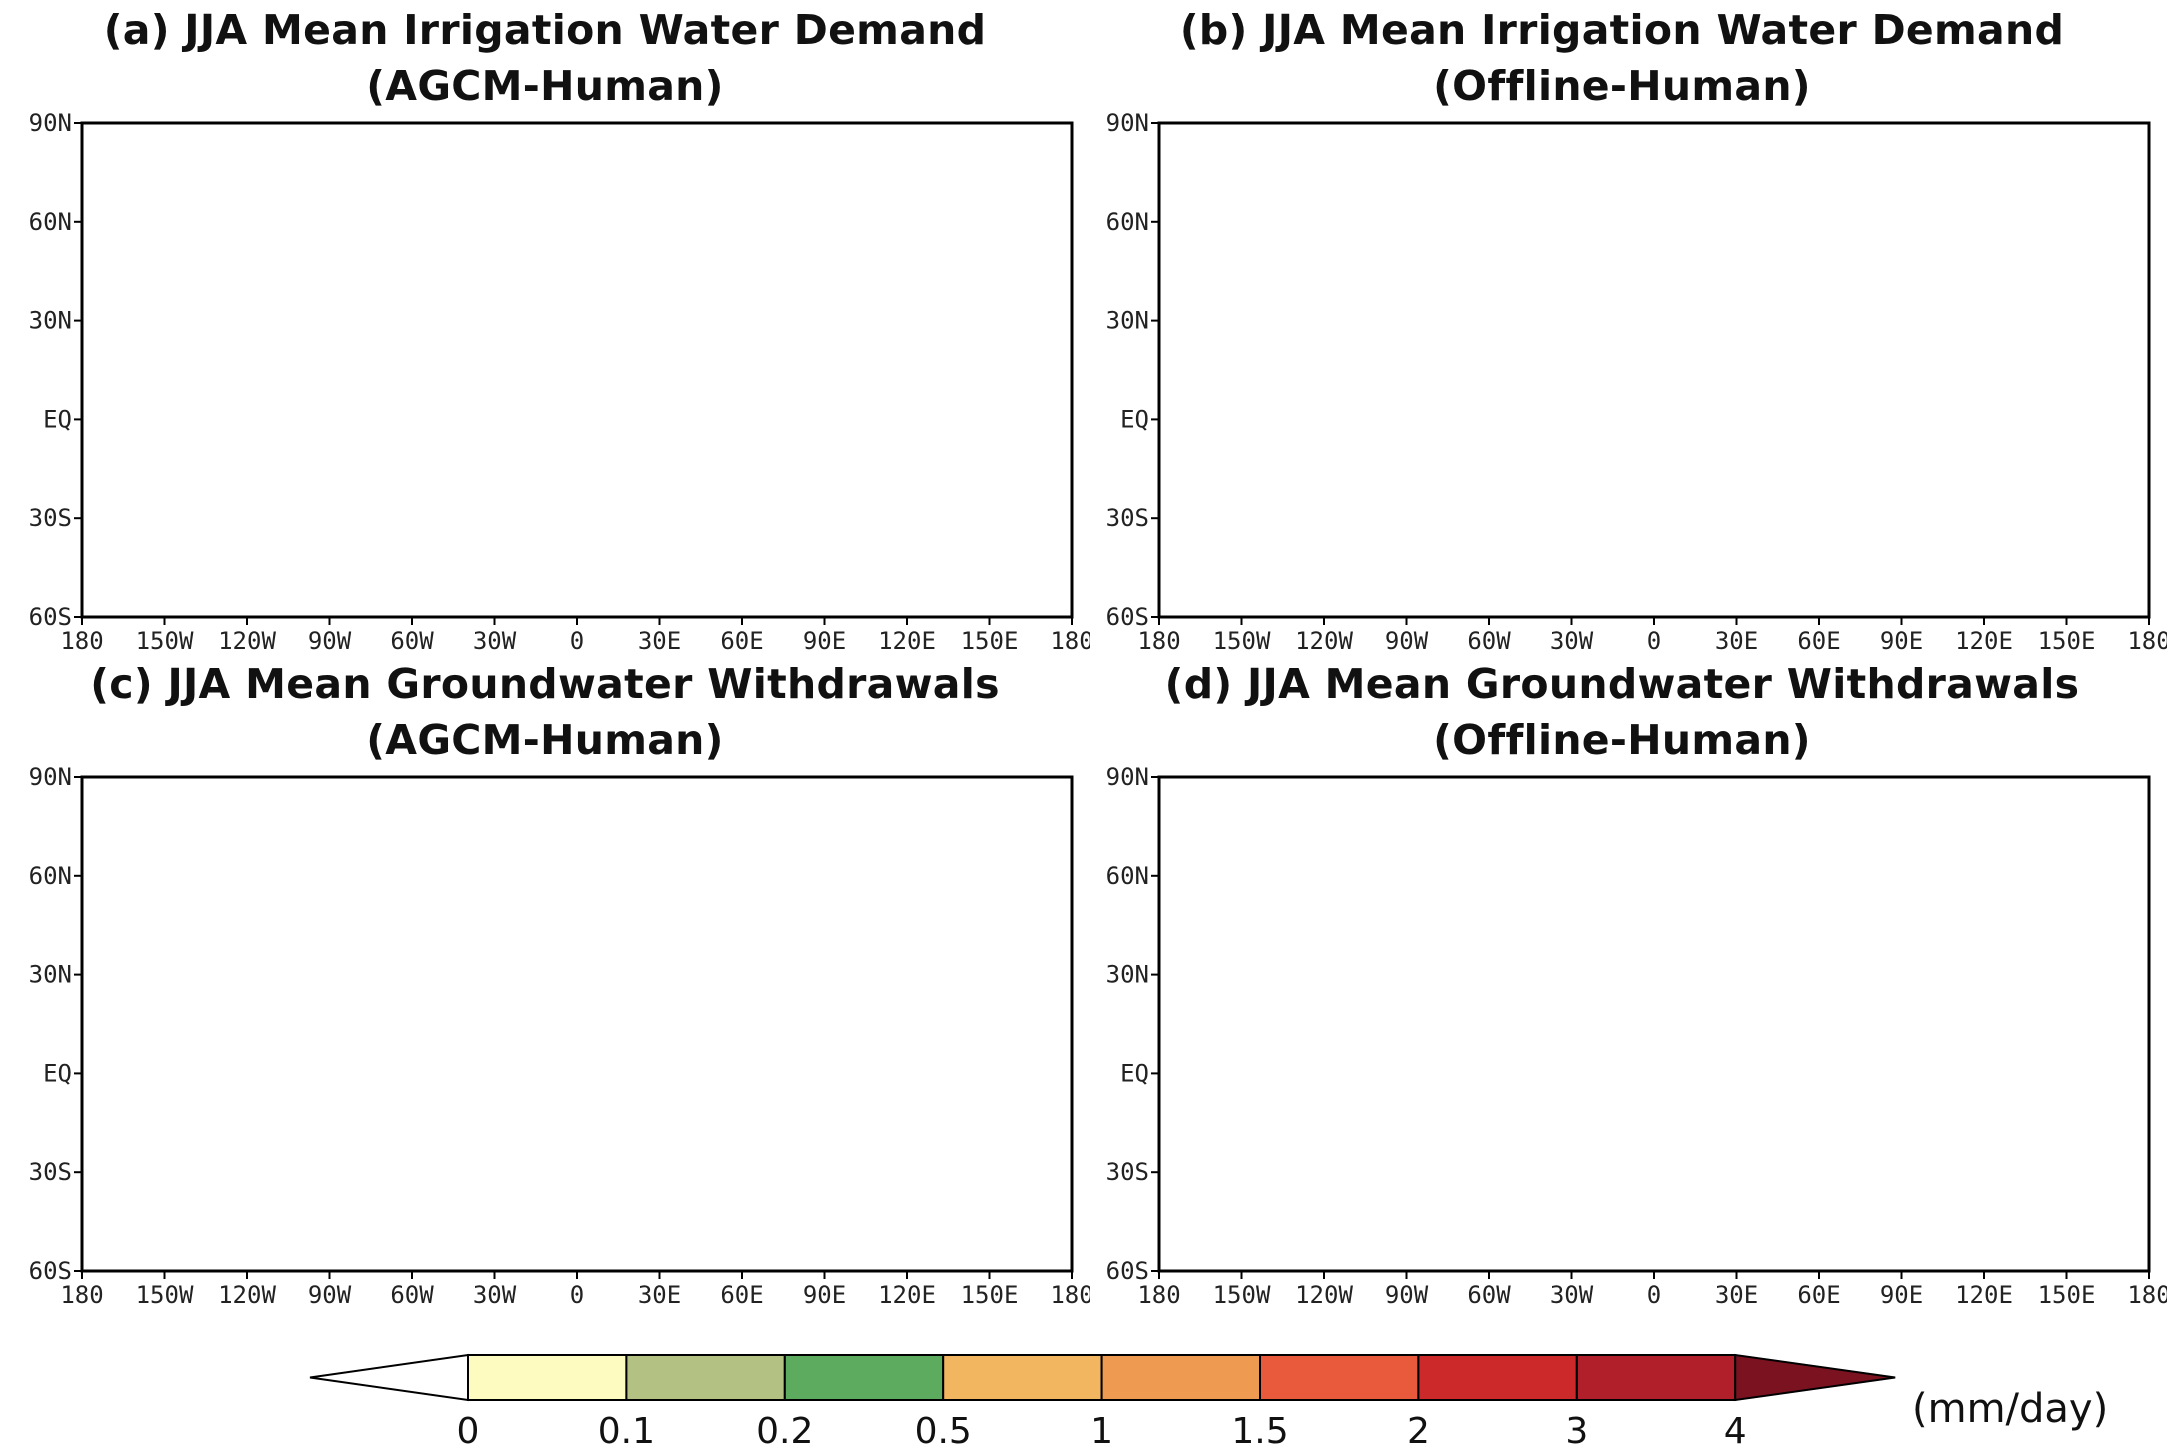 This screenshot has width=2180, height=1456. I want to click on colorbar-tick-label: 0.1, so click(626, 1430).